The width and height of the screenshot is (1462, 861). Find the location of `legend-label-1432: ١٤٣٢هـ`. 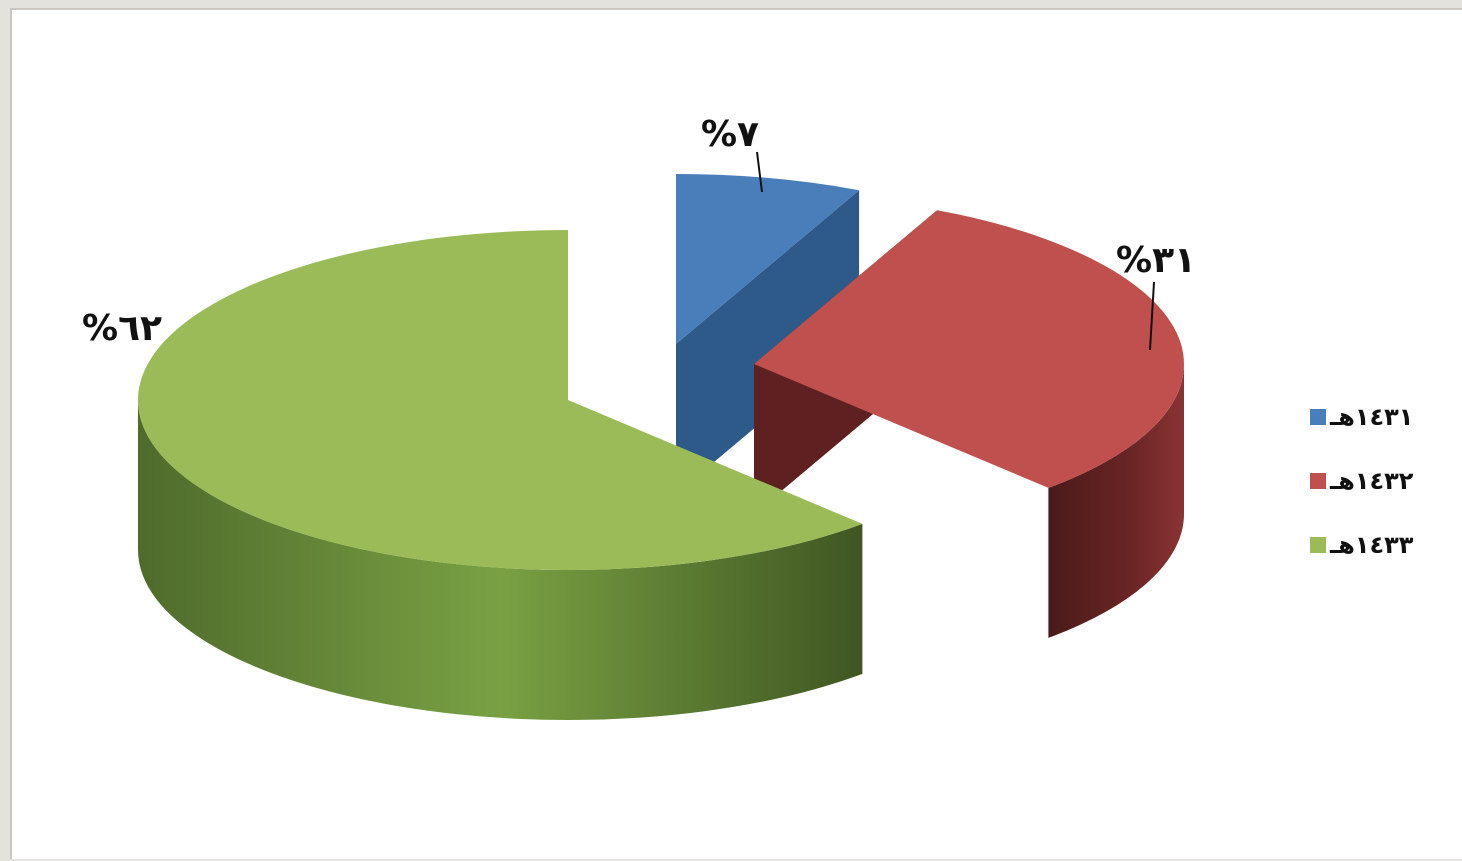

legend-label-1432: ١٤٣٢هـ is located at coordinates (1372, 481).